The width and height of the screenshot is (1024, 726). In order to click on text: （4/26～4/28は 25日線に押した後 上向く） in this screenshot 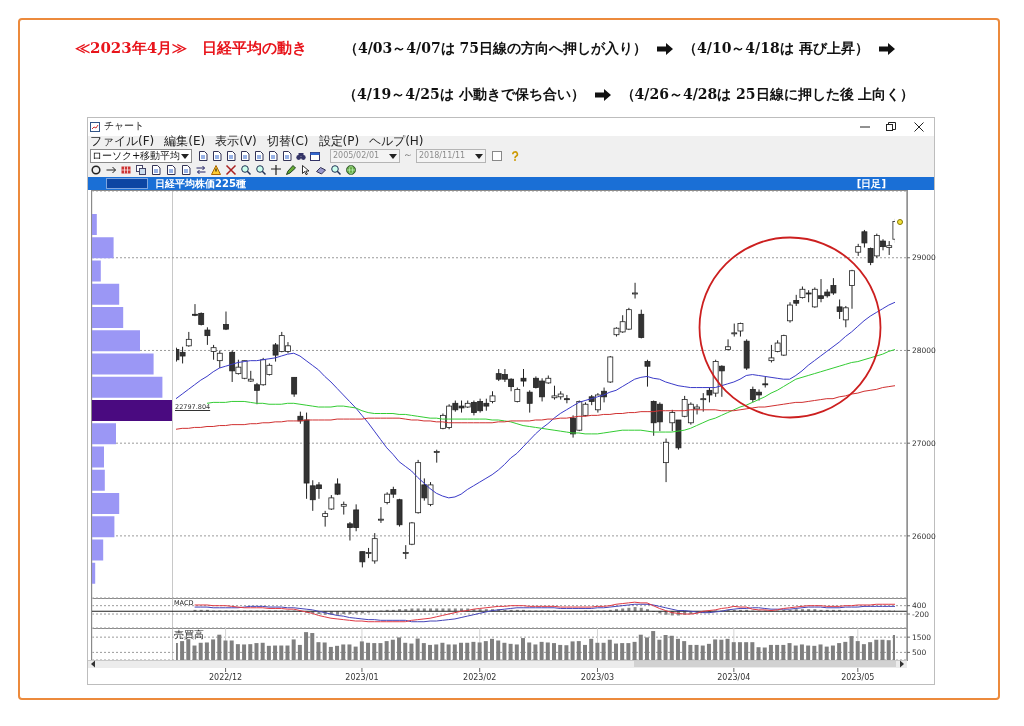, I will do `click(767, 95)`.